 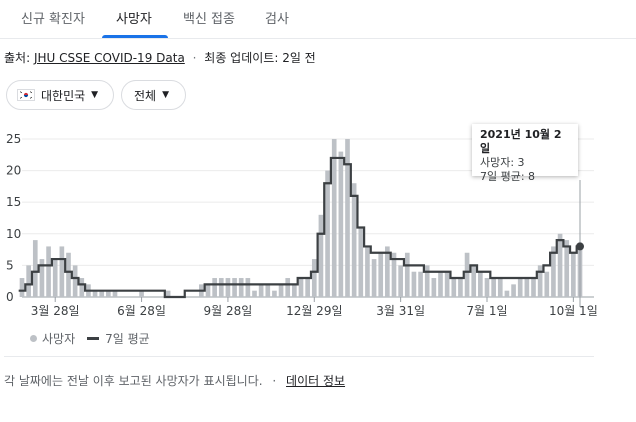 What do you see at coordinates (521, 141) in the screenshot?
I see `tooltip-date: 2021년 10월 2일` at bounding box center [521, 141].